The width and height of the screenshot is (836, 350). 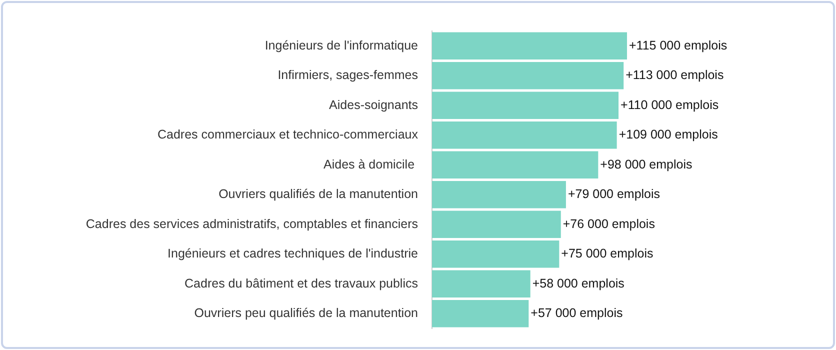 What do you see at coordinates (669, 105) in the screenshot?
I see `data-label: +110 000 emplois` at bounding box center [669, 105].